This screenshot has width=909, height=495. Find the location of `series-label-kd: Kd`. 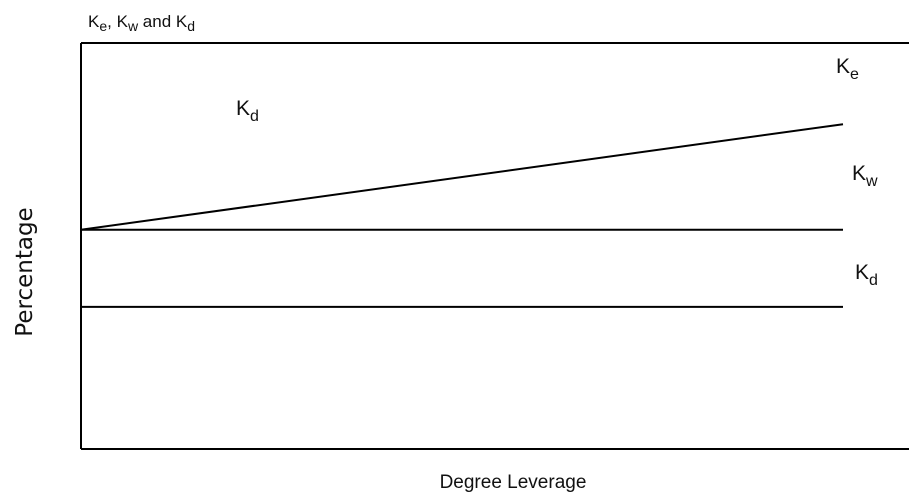

series-label-kd: Kd is located at coordinates (866, 275).